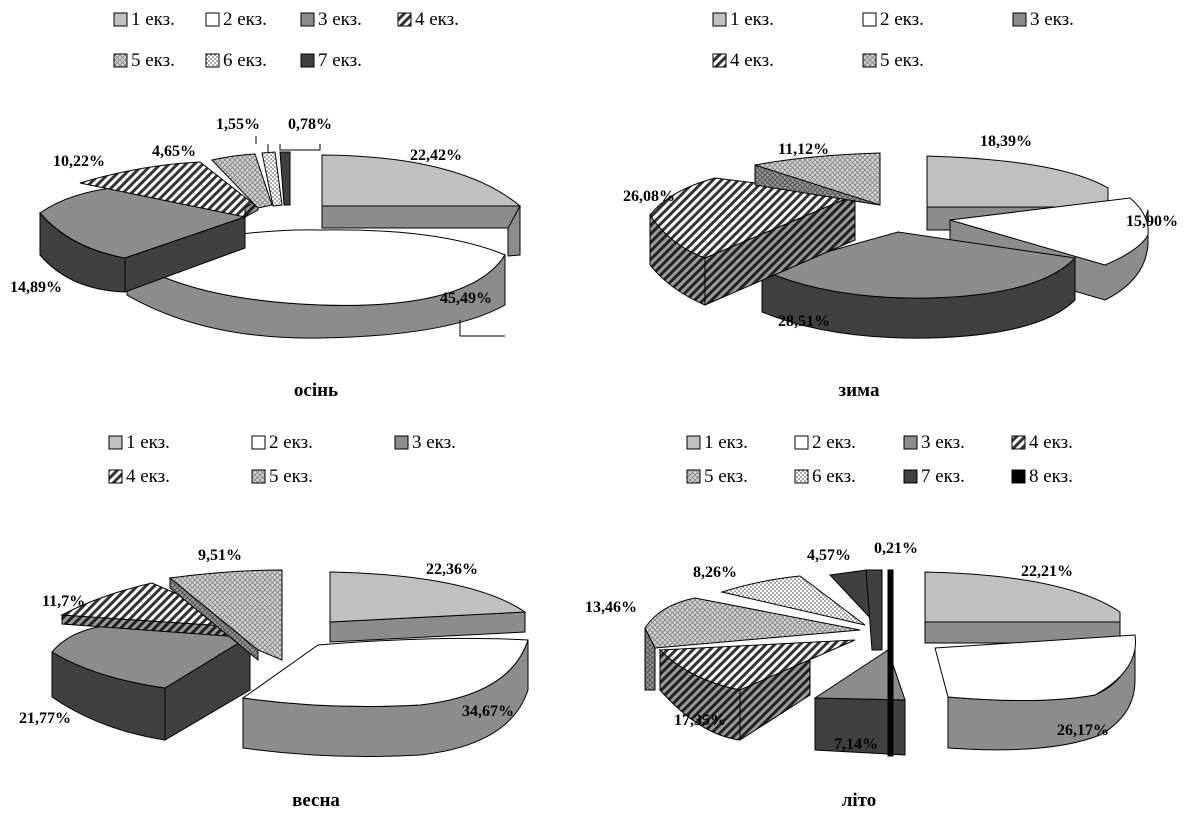 This screenshot has height=813, width=1192. I want to click on data-label-5: 4,65%, so click(174, 151).